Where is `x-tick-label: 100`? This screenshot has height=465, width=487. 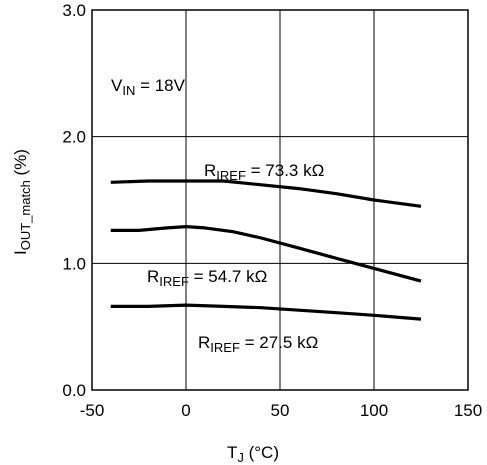
x-tick-label: 100 is located at coordinates (374, 410).